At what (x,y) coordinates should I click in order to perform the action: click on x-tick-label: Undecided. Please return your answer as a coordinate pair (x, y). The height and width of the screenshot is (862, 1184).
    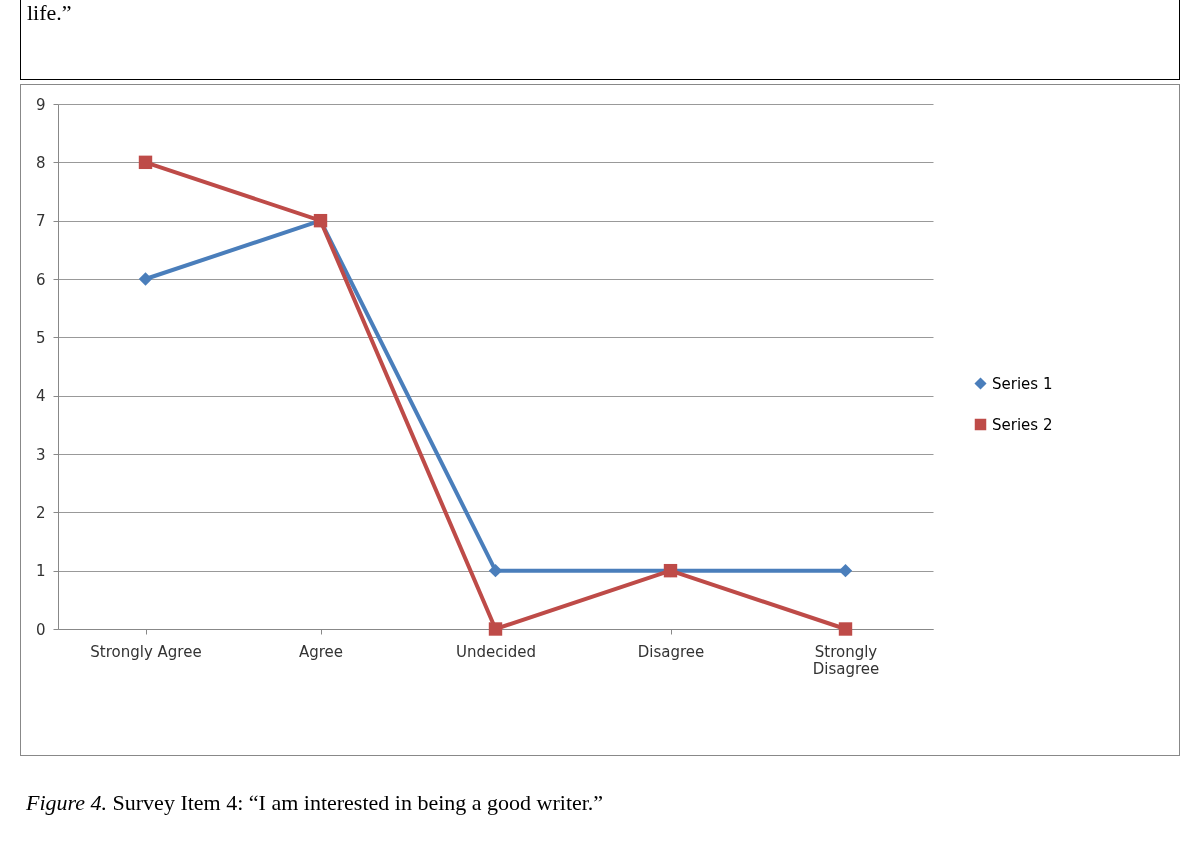
    Looking at the image, I should click on (496, 651).